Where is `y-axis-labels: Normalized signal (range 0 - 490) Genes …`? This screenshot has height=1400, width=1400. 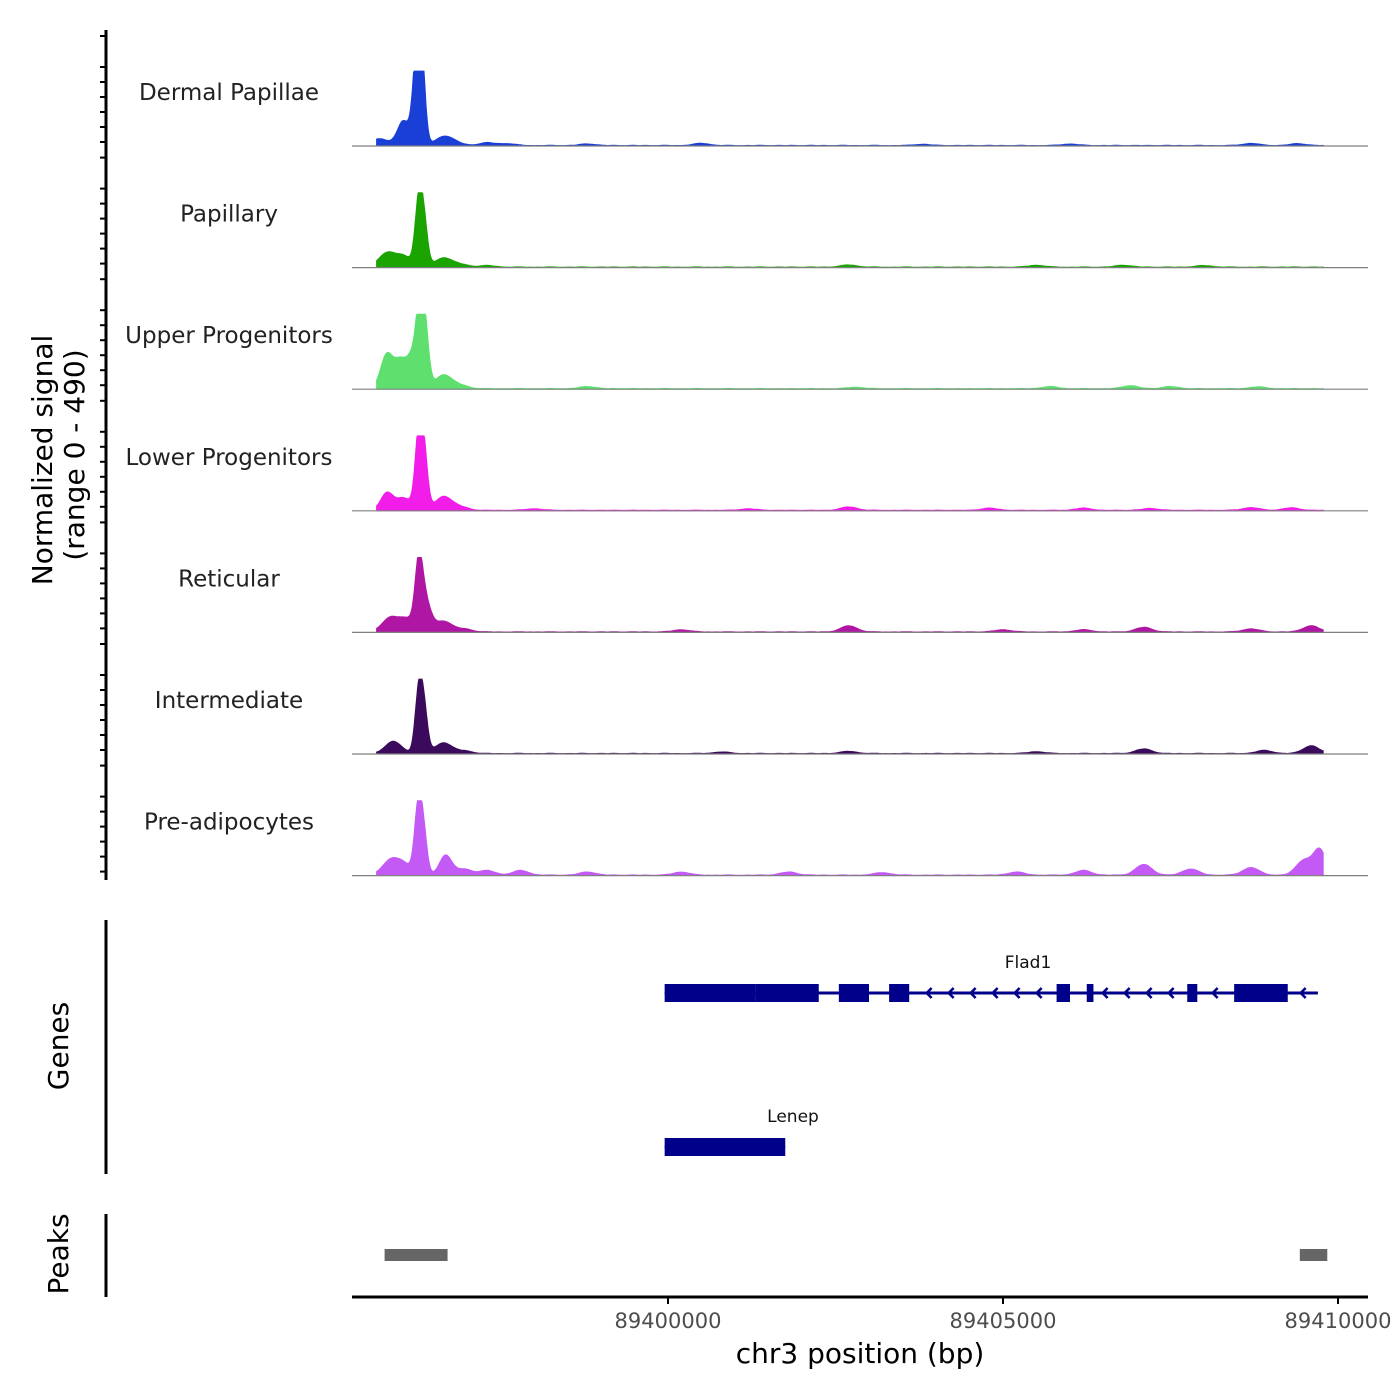
y-axis-labels: Normalized signal (range 0 - 490) Genes … is located at coordinates (58, 815).